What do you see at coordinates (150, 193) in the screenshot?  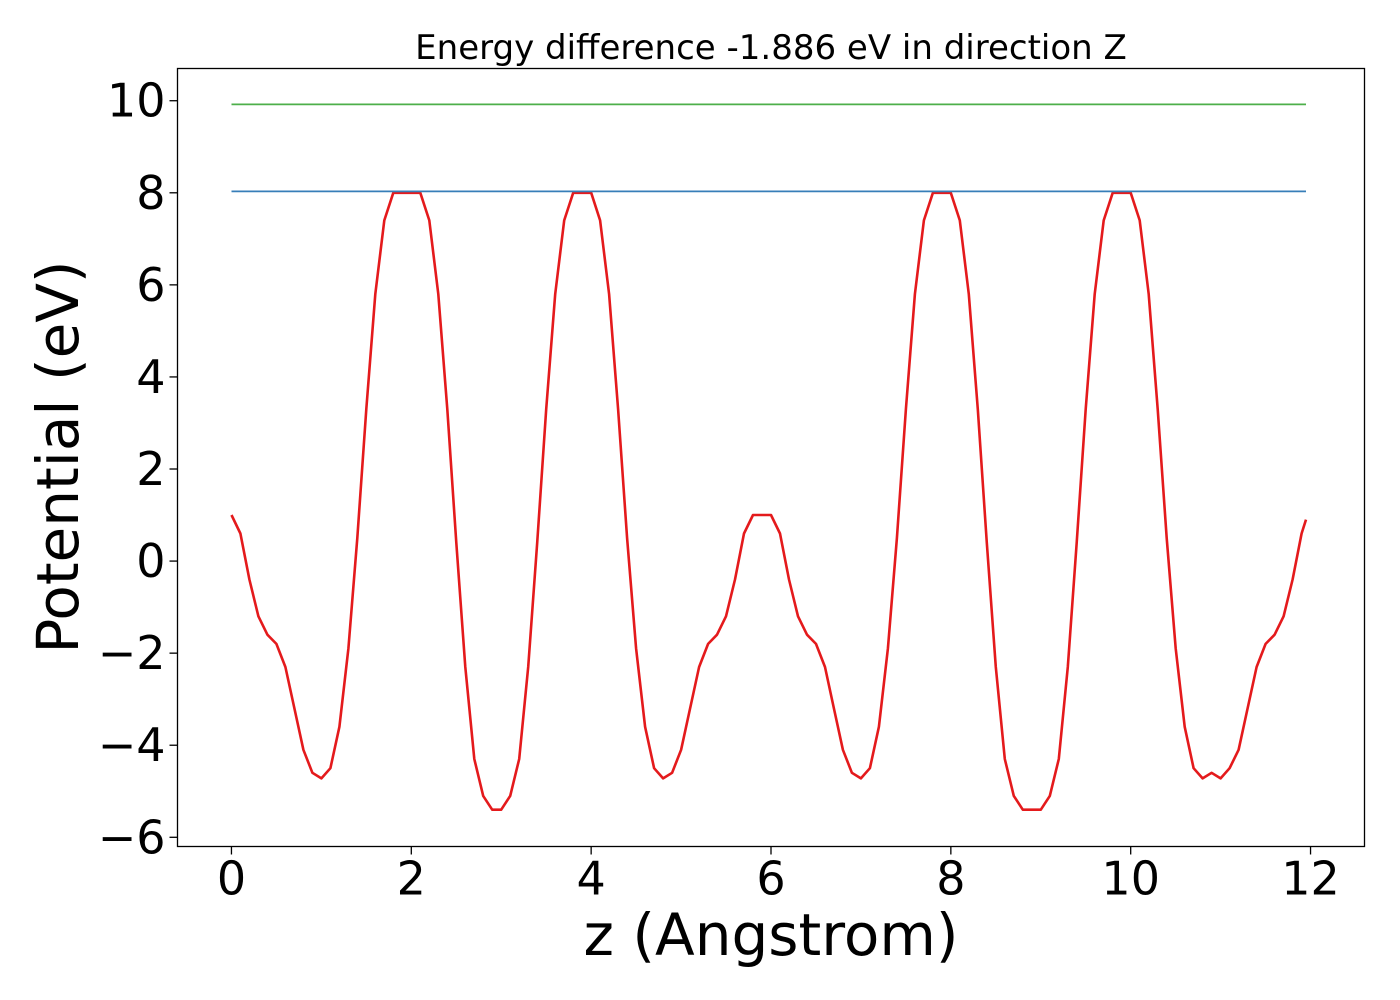 I see `y-tick-label: 8` at bounding box center [150, 193].